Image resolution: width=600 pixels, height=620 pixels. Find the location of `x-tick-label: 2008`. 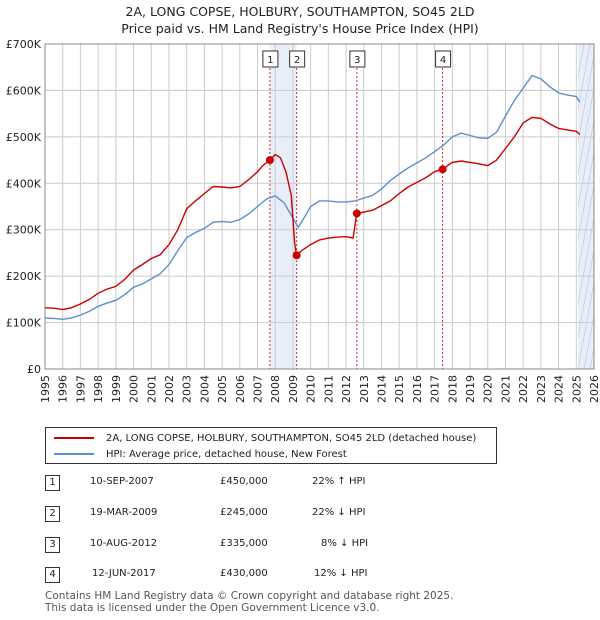

x-tick-label: 2008 is located at coordinates (275, 389).